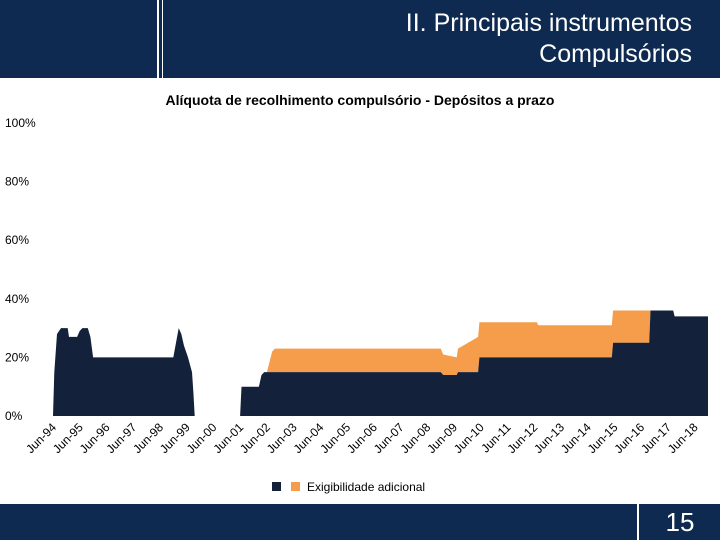  What do you see at coordinates (17, 299) in the screenshot?
I see `y-tick-label: 40%` at bounding box center [17, 299].